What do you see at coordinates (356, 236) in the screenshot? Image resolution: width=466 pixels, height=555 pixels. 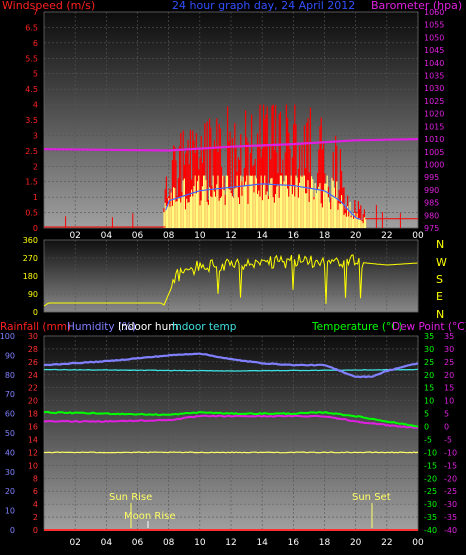 I see `wind-x-tick: 20` at bounding box center [356, 236].